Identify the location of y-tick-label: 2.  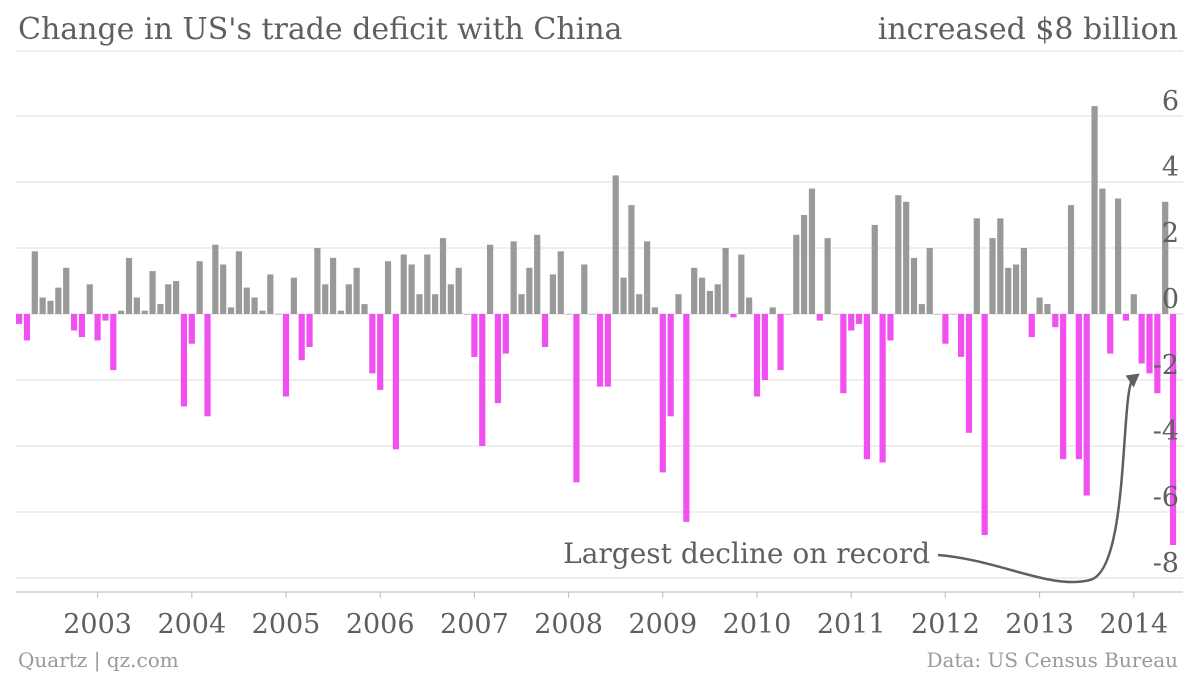
(1170, 233).